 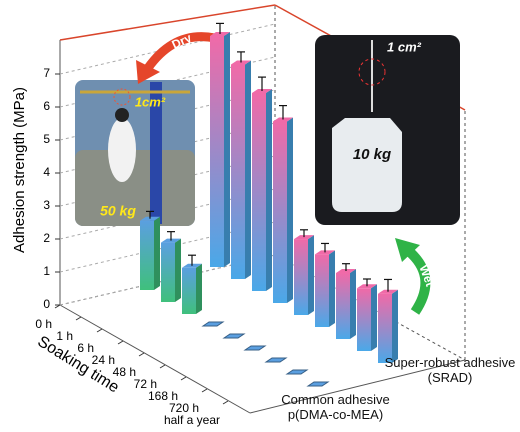 I want to click on x-tick-label: 720 h, so click(x=184, y=408).